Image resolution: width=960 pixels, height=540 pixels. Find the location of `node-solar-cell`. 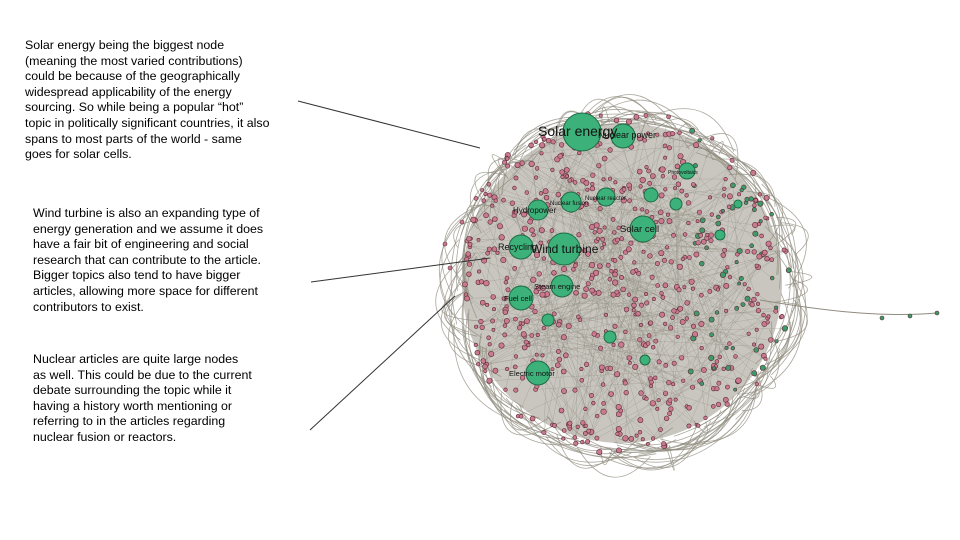

node-solar-cell is located at coordinates (643, 229).